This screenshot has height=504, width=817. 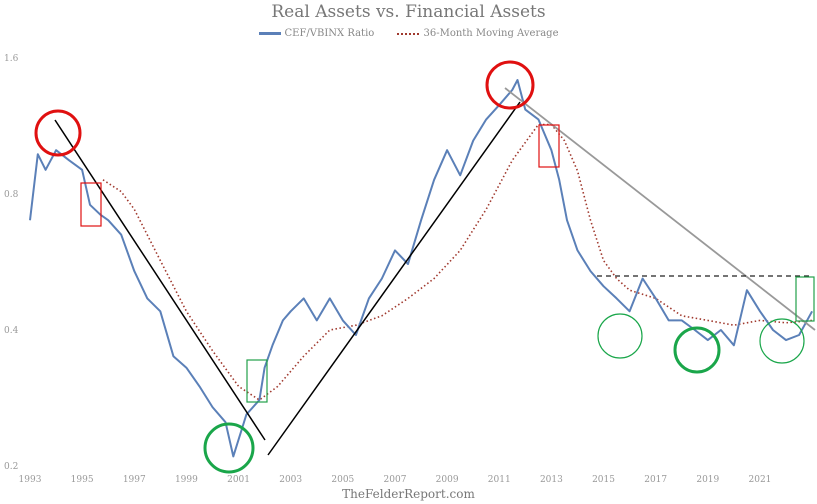 What do you see at coordinates (30, 480) in the screenshot?
I see `x-tick-label: 1993` at bounding box center [30, 480].